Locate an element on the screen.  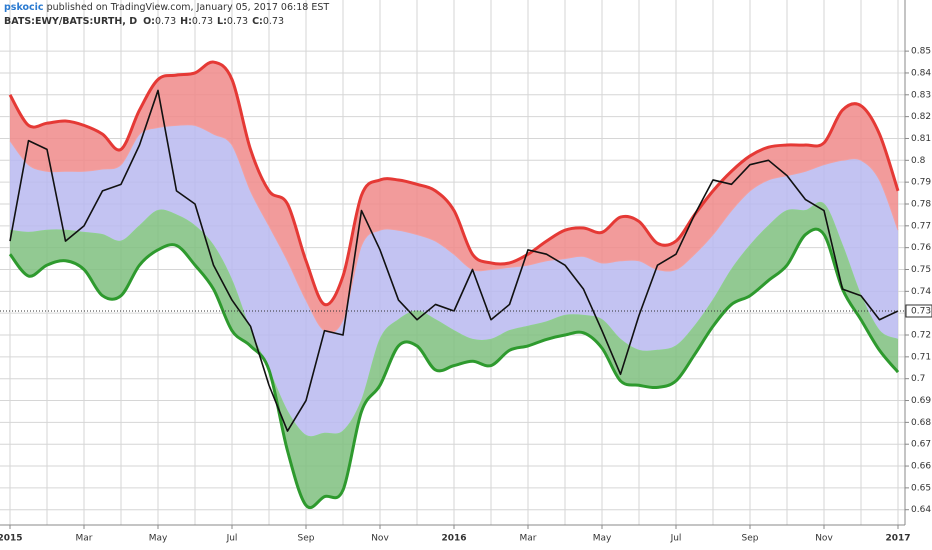
y-tick-label: 0.72 is located at coordinates (921, 336).